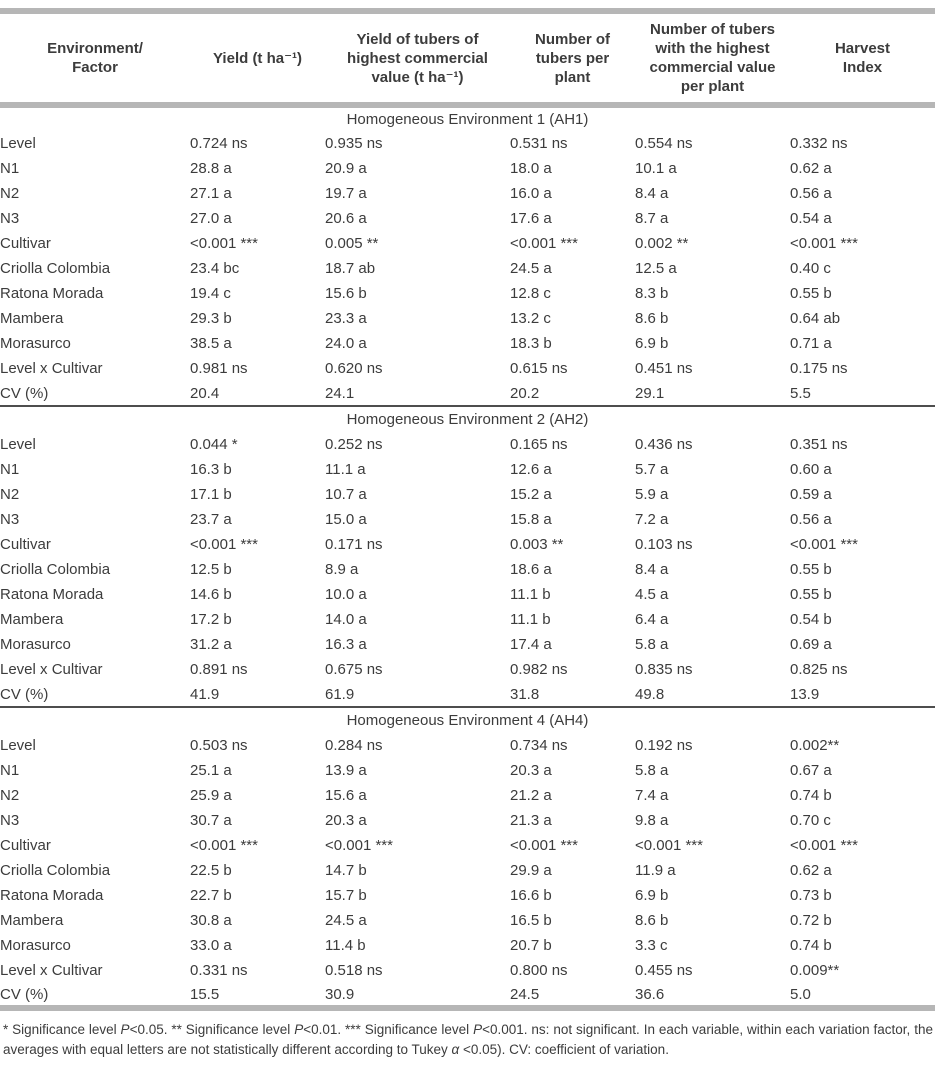 Image resolution: width=935 pixels, height=1065 pixels. What do you see at coordinates (346, 168) in the screenshot?
I see `table-cell: 20.9 a` at bounding box center [346, 168].